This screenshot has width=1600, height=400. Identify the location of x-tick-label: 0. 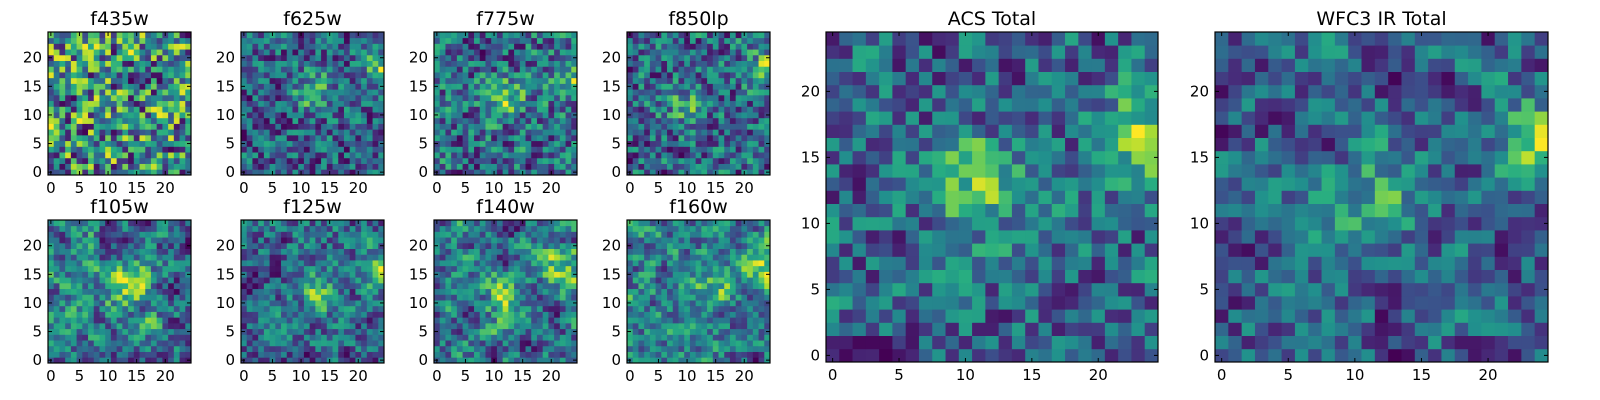
(437, 376).